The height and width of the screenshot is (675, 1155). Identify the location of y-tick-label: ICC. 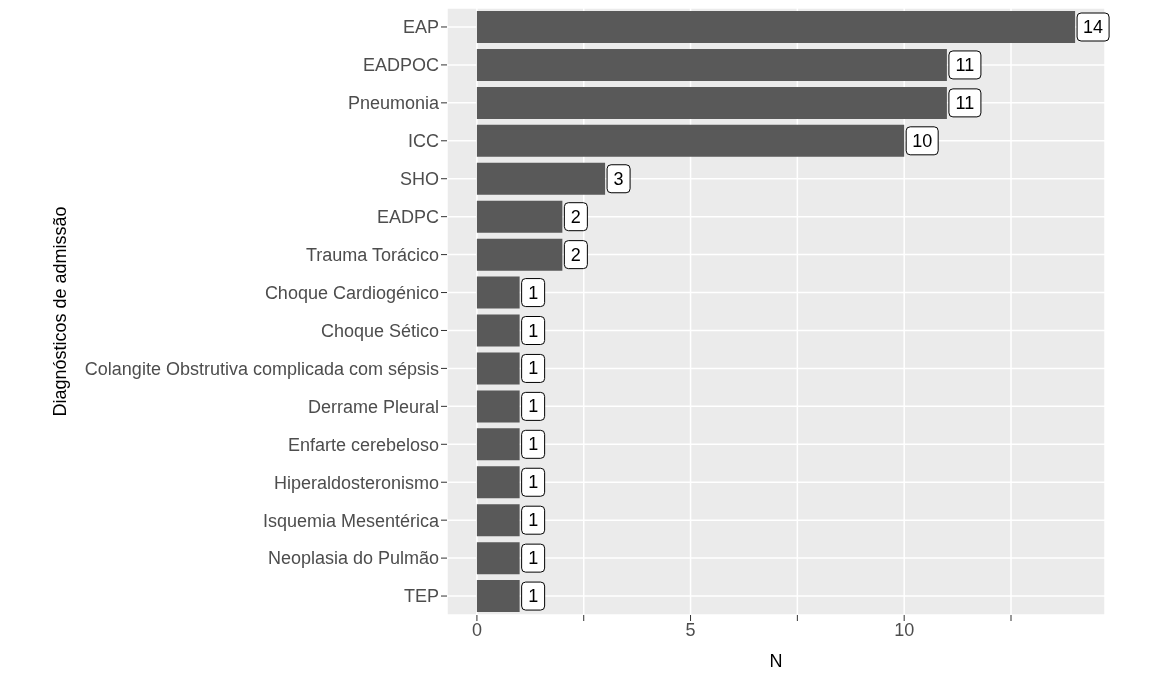
(423, 141).